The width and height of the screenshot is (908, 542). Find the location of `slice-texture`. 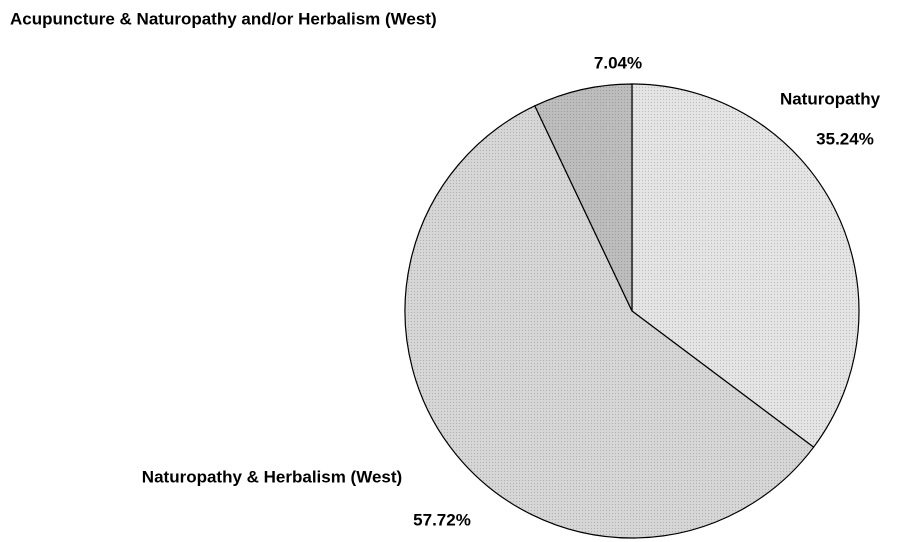

slice-texture is located at coordinates (583, 197).